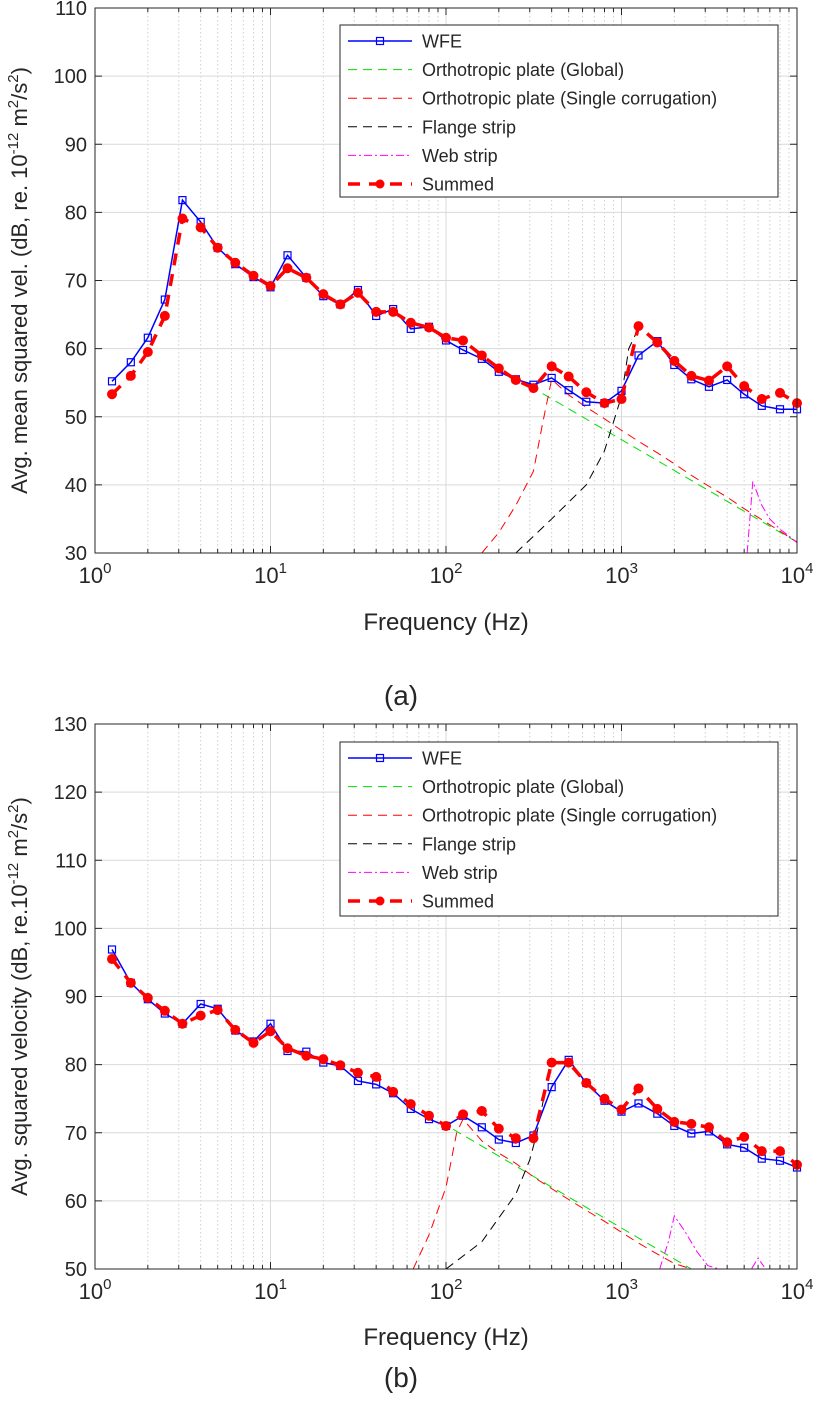  What do you see at coordinates (577, 440) in the screenshot?
I see `series-line-flange-strip` at bounding box center [577, 440].